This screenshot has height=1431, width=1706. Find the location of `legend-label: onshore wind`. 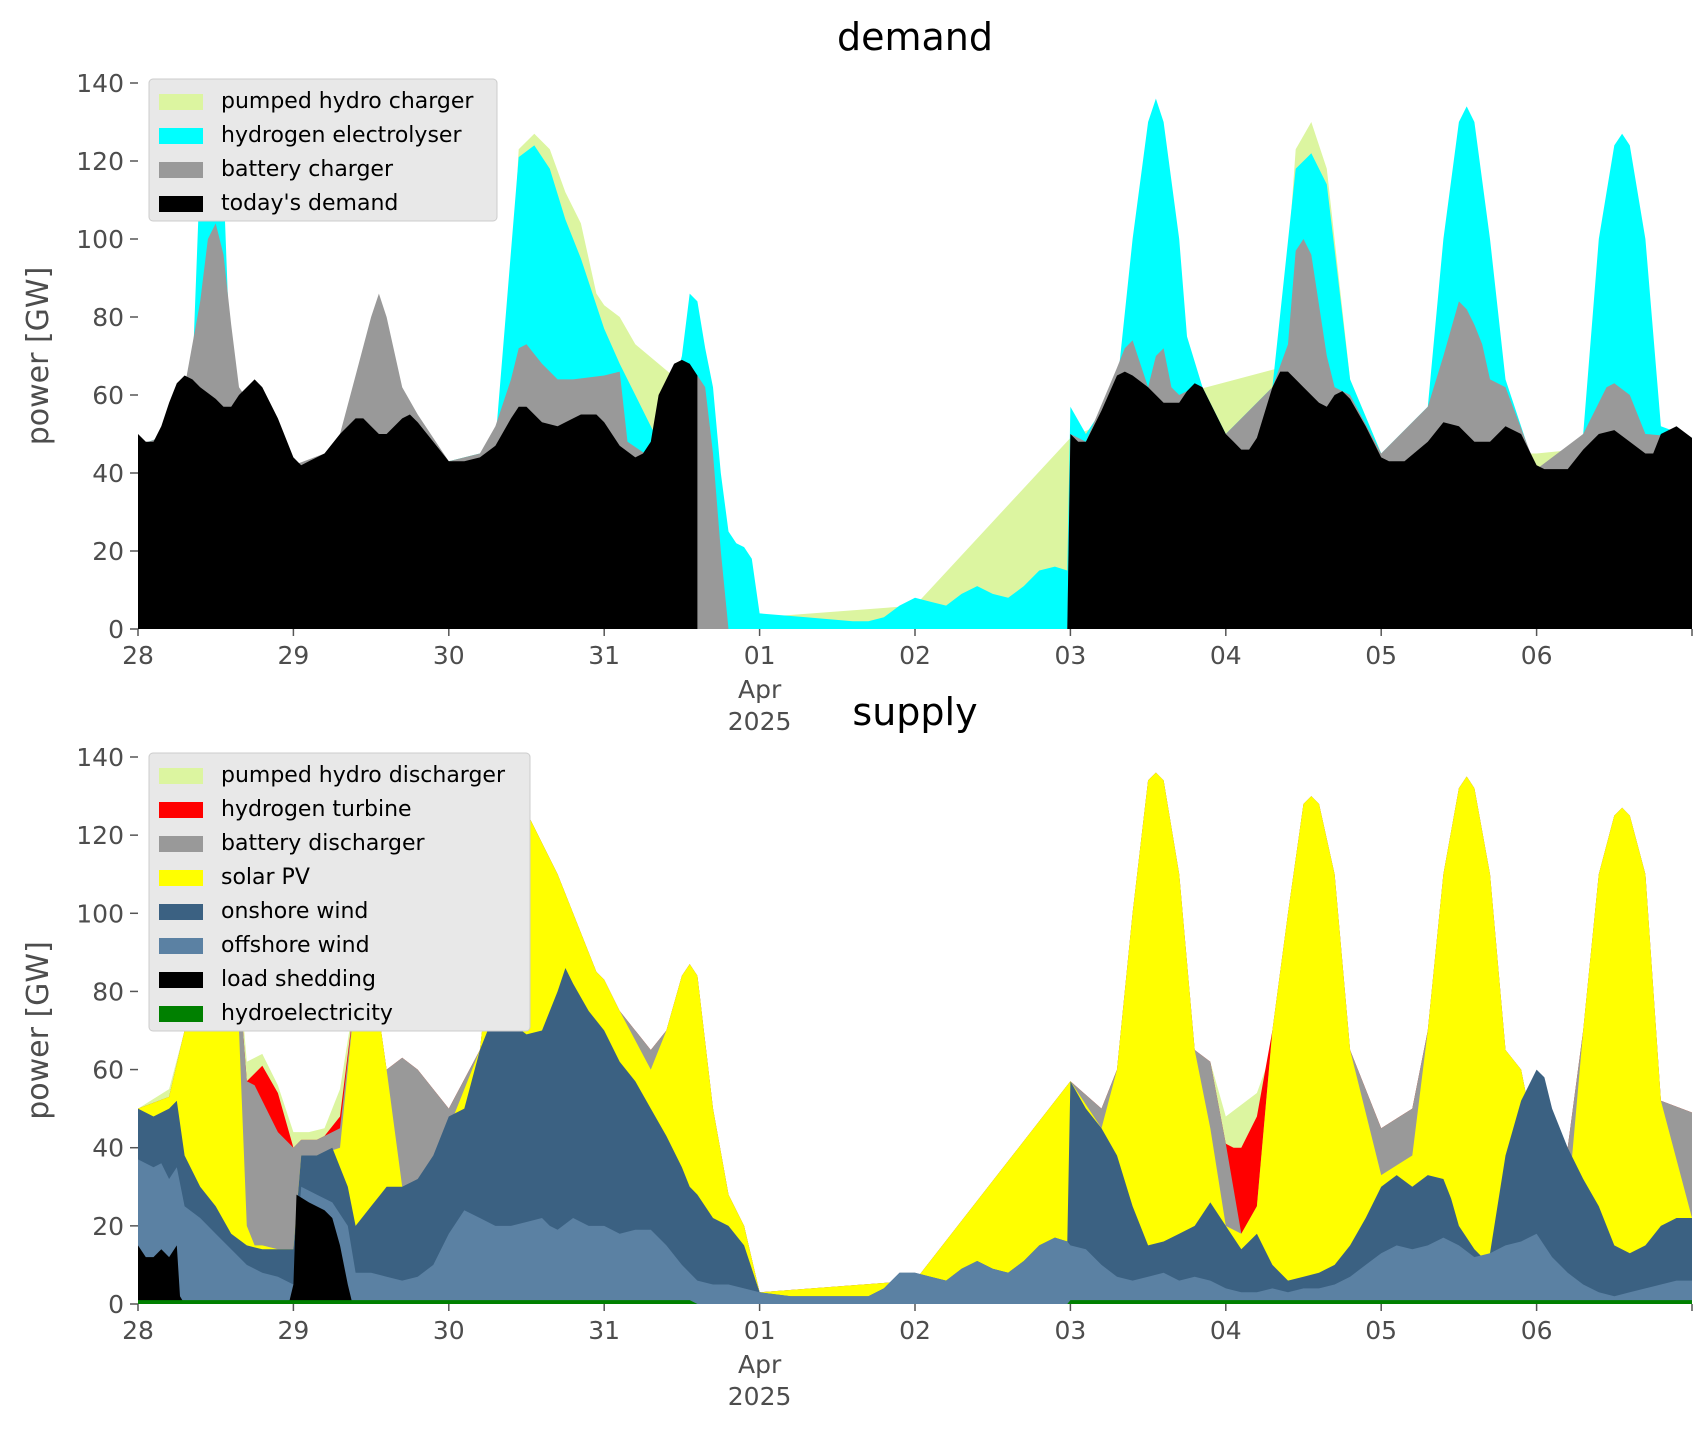

legend-label: onshore wind is located at coordinates (294, 911).